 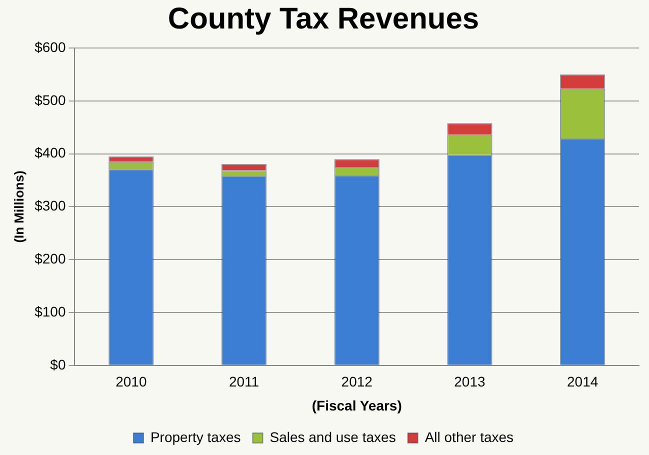 I want to click on y-tick-label: $400, so click(x=50, y=152).